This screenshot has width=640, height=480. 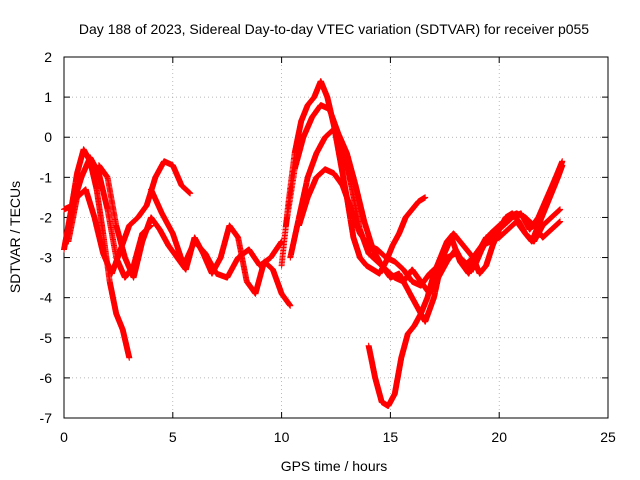 What do you see at coordinates (608, 437) in the screenshot?
I see `x-tick-label: 25` at bounding box center [608, 437].